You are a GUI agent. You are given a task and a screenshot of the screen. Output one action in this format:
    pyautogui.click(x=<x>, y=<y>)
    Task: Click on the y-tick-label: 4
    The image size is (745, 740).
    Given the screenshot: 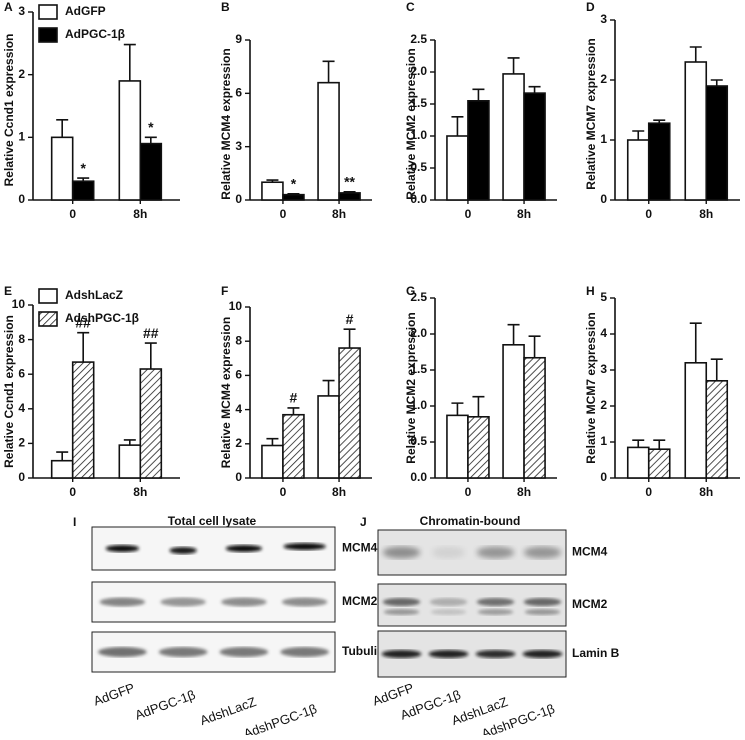 What is the action you would take?
    pyautogui.click(x=238, y=409)
    